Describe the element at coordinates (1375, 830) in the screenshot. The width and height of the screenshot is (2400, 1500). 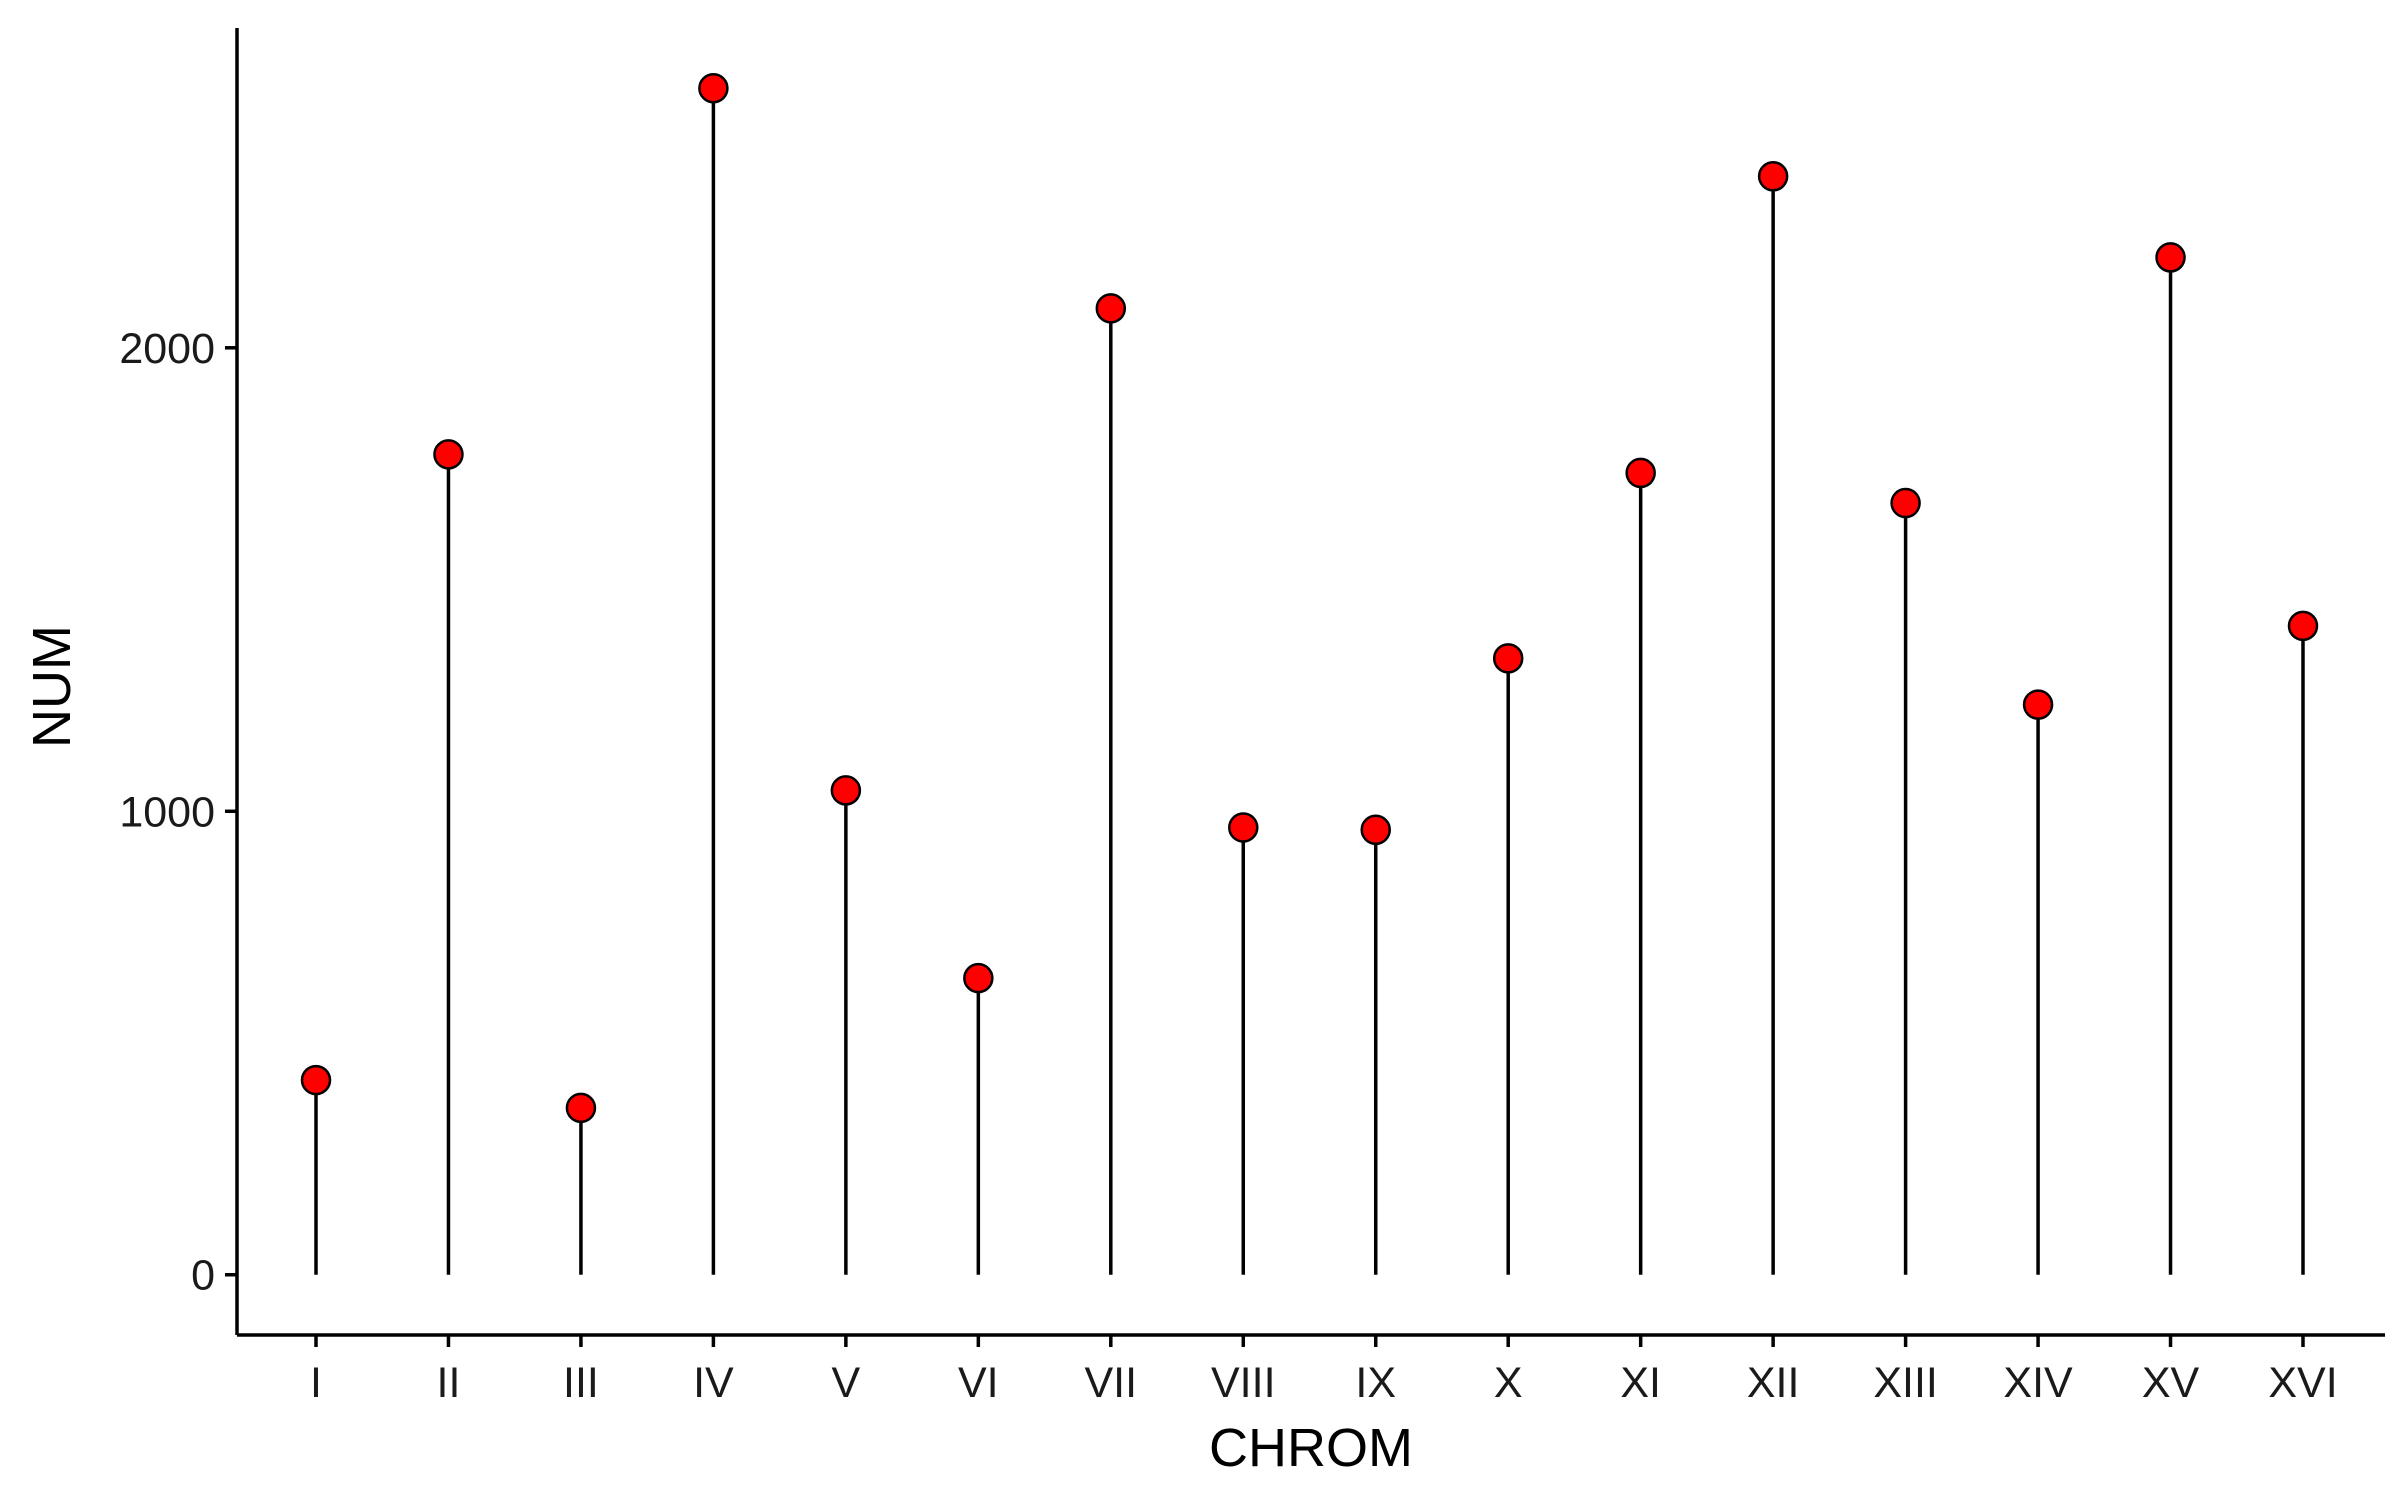
I see `point-IX` at that location.